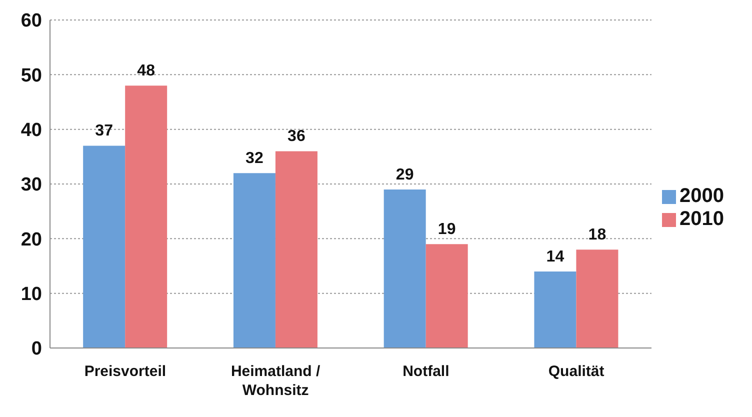 The image size is (752, 417). Describe the element at coordinates (555, 257) in the screenshot. I see `data-label: 14` at that location.